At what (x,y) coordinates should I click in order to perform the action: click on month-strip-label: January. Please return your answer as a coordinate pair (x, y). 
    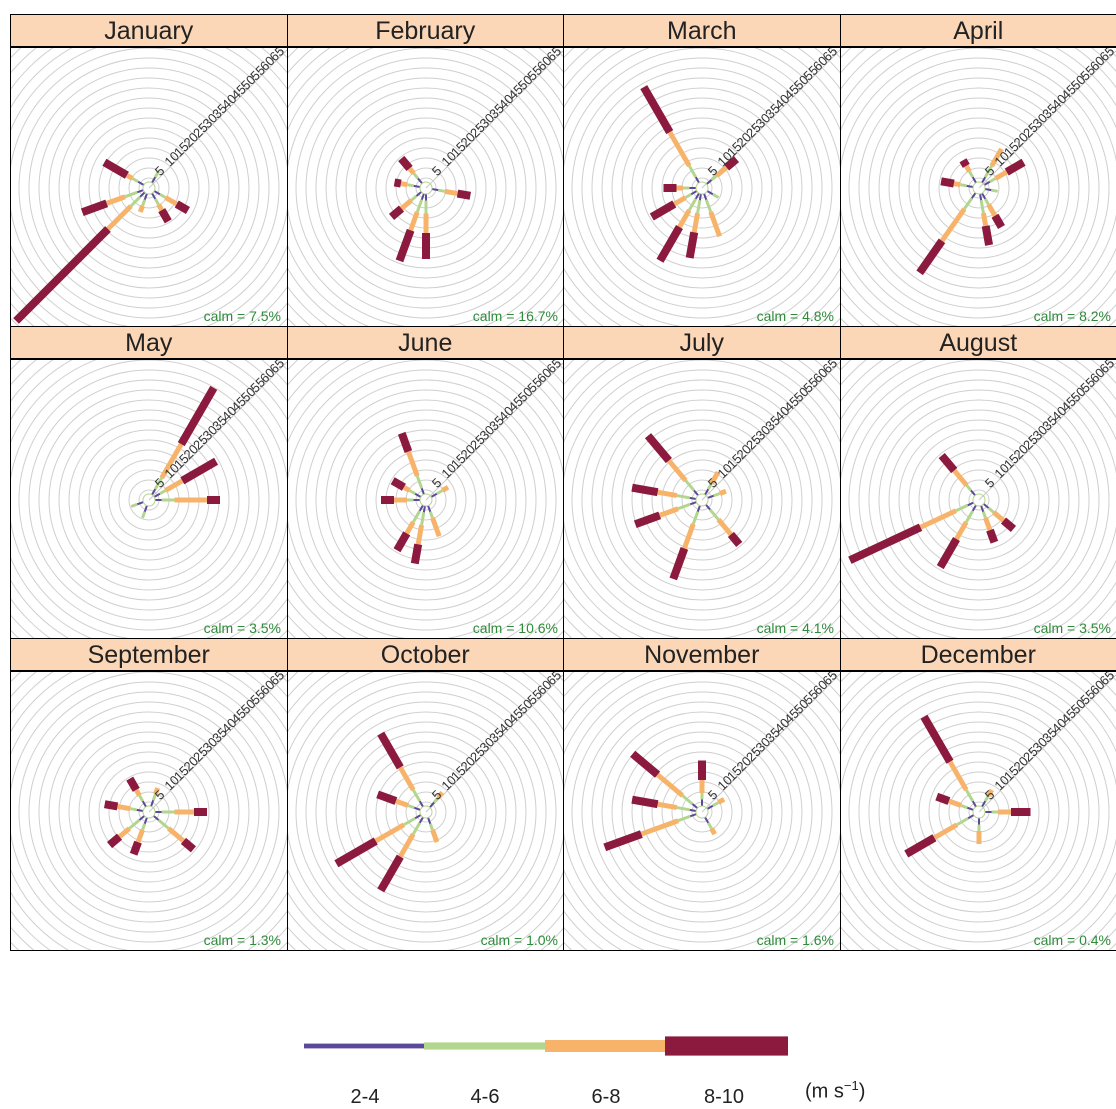
    Looking at the image, I should click on (149, 30).